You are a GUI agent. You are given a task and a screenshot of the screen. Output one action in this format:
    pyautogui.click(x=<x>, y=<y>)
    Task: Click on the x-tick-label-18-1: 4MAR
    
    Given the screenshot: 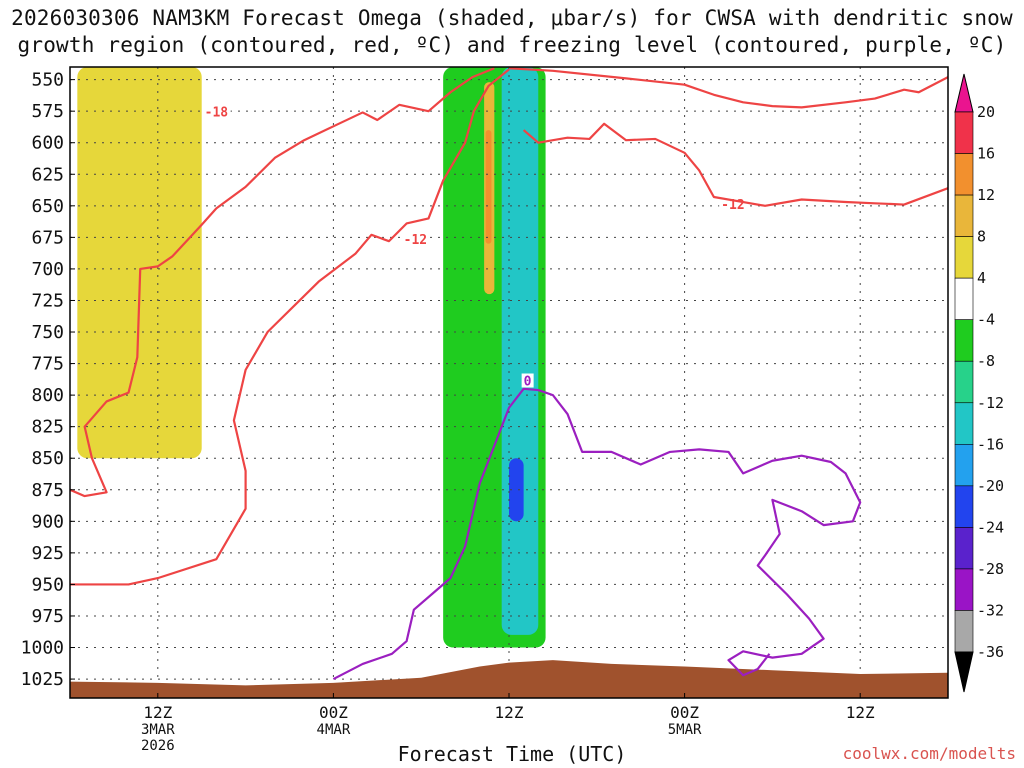 What is the action you would take?
    pyautogui.click(x=334, y=730)
    